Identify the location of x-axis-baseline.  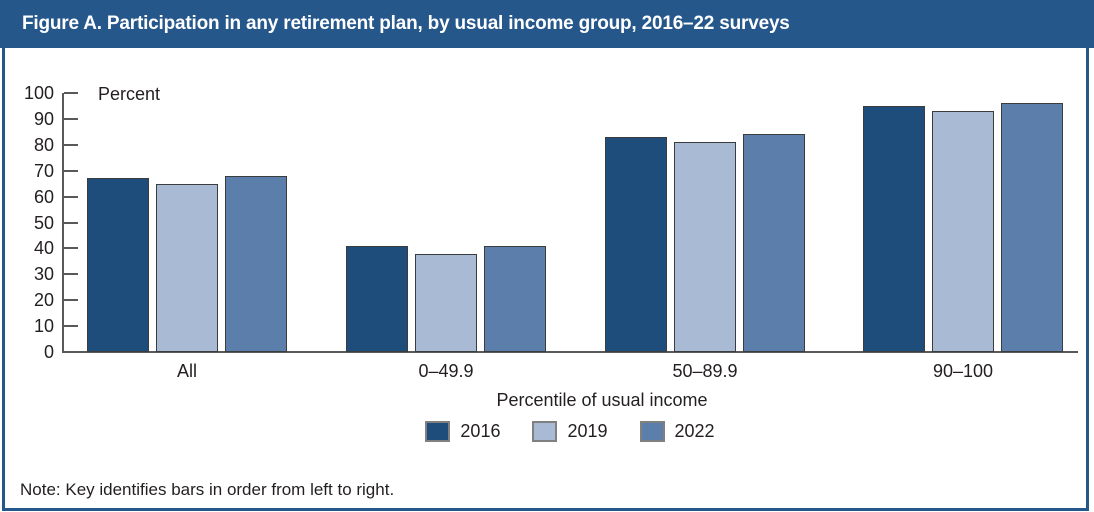
(570, 352).